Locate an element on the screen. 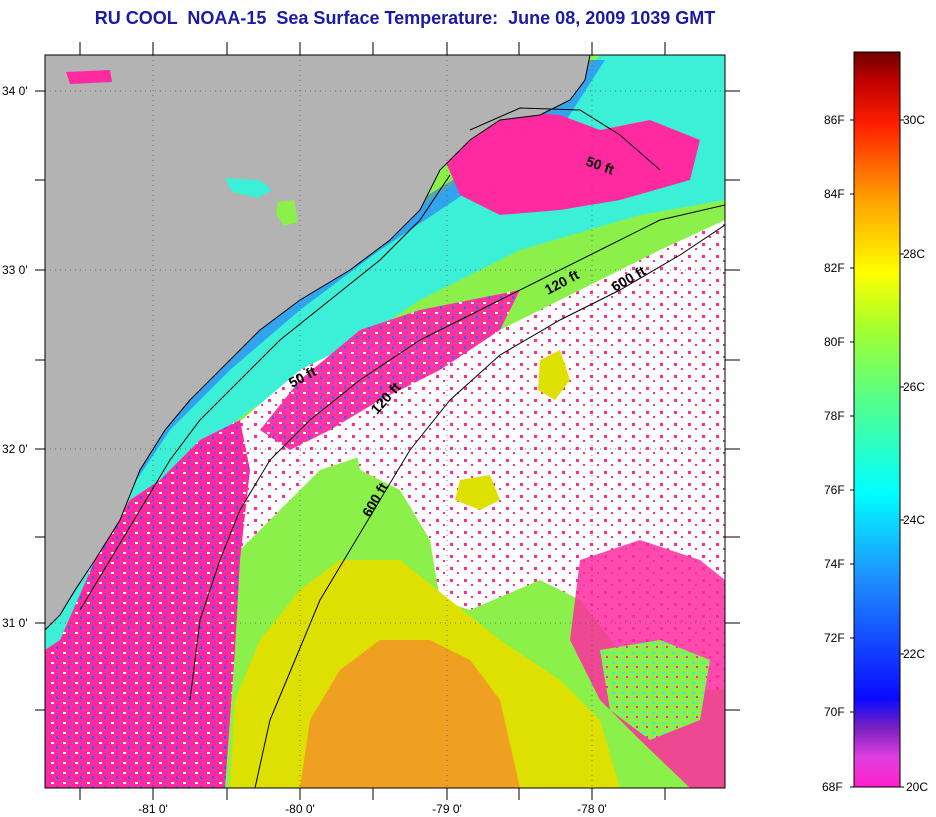  lat-label-33: 33 0' is located at coordinates (15, 270).